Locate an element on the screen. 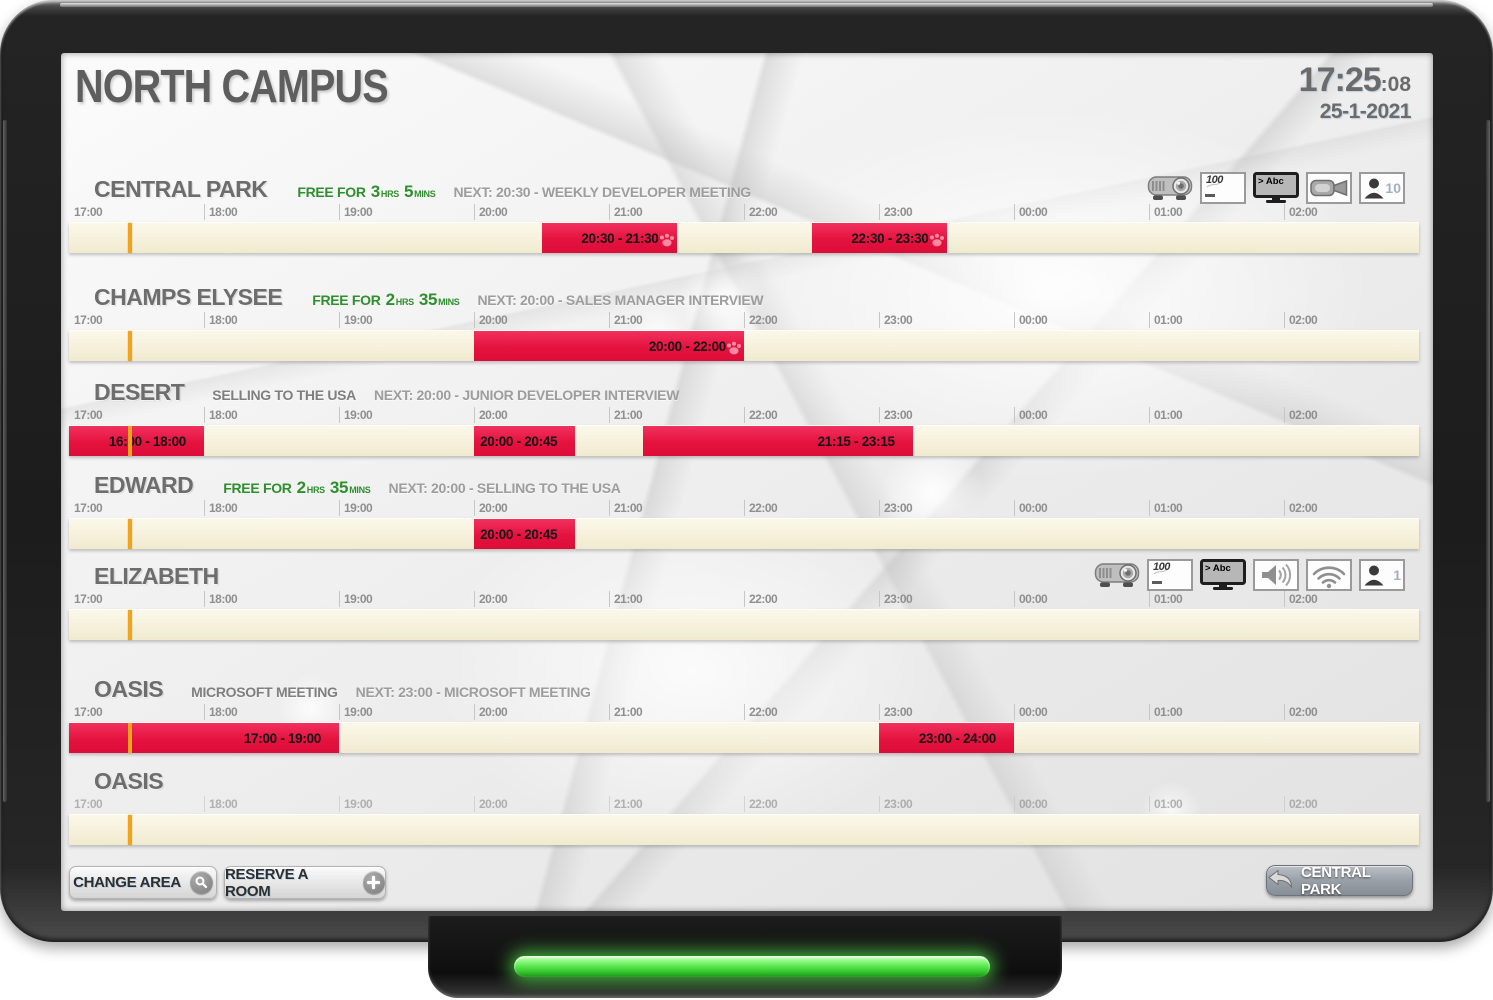  capacity-icon: 1 is located at coordinates (1382, 575).